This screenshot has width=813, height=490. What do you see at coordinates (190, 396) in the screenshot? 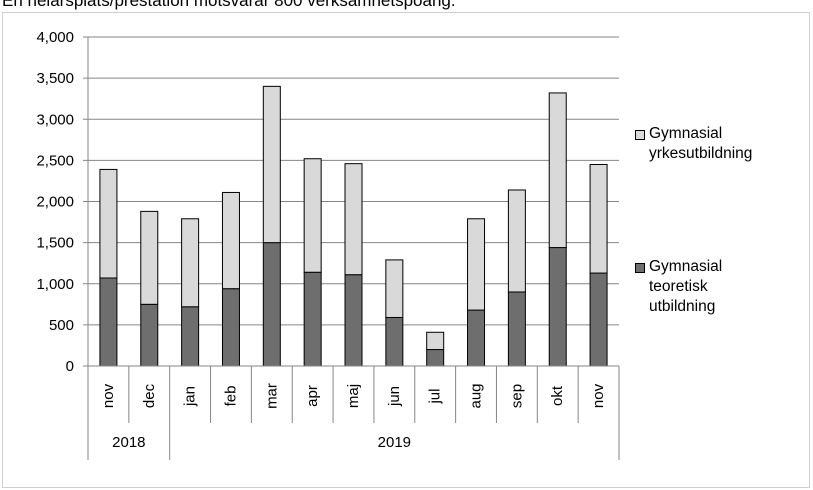
I see `x-tick-label: jan` at bounding box center [190, 396].